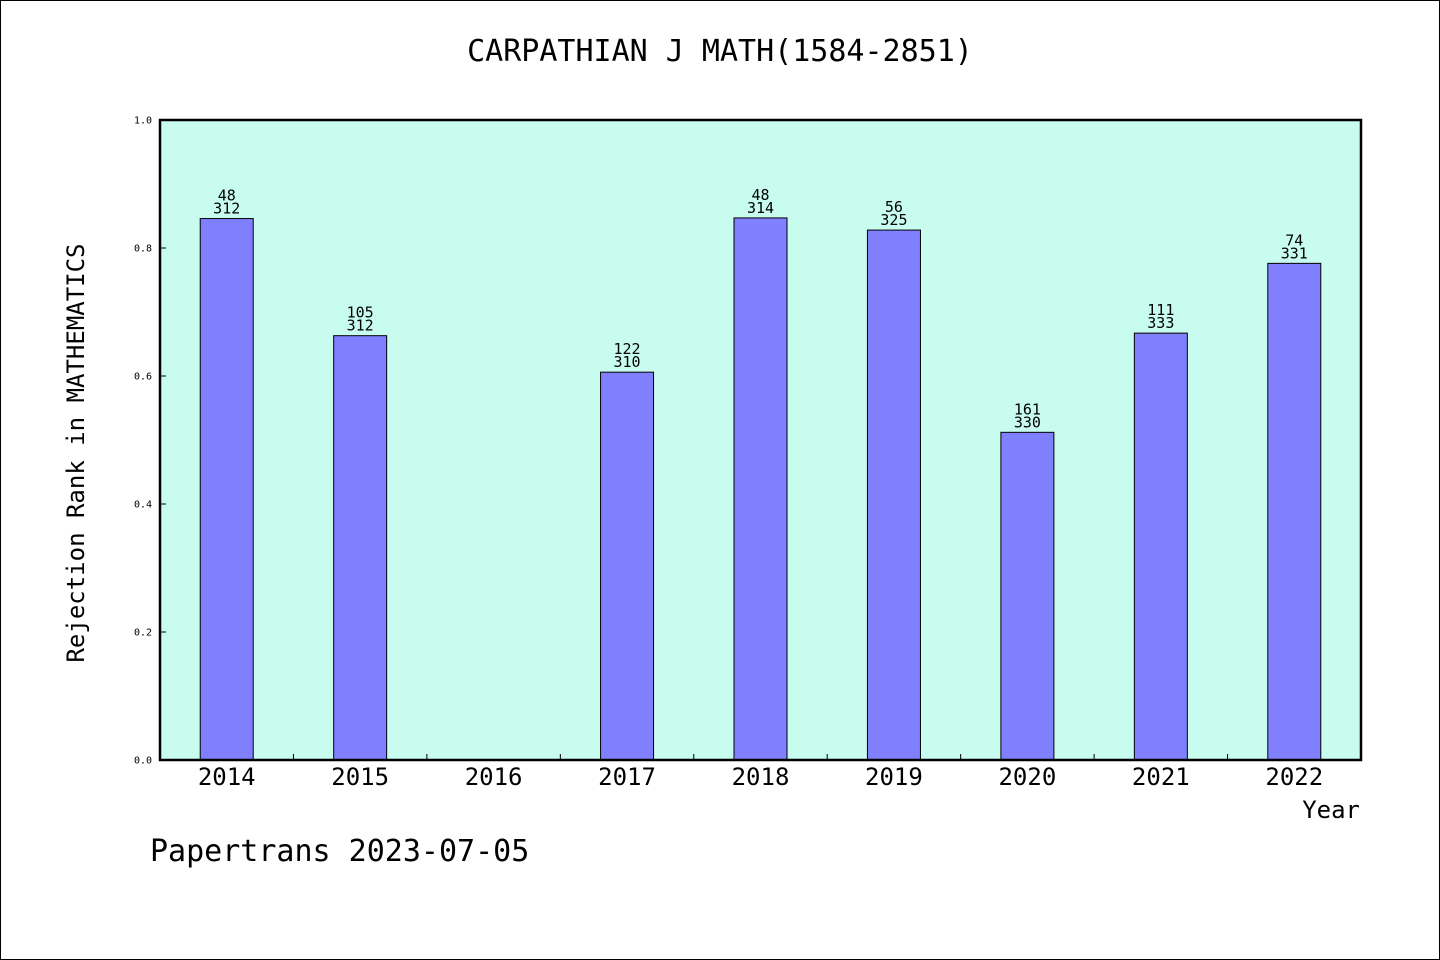 The width and height of the screenshot is (1440, 960). I want to click on footer-text: Papertrans 2023-07-05, so click(340, 851).